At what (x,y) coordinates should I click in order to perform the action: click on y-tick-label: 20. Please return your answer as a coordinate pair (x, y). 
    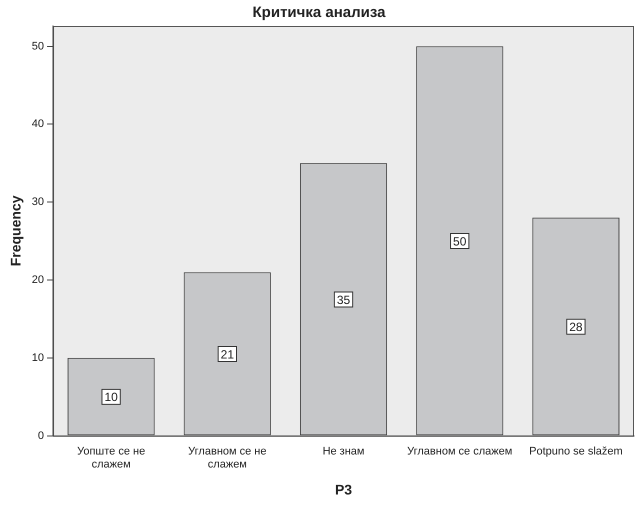
    Looking at the image, I should click on (38, 280).